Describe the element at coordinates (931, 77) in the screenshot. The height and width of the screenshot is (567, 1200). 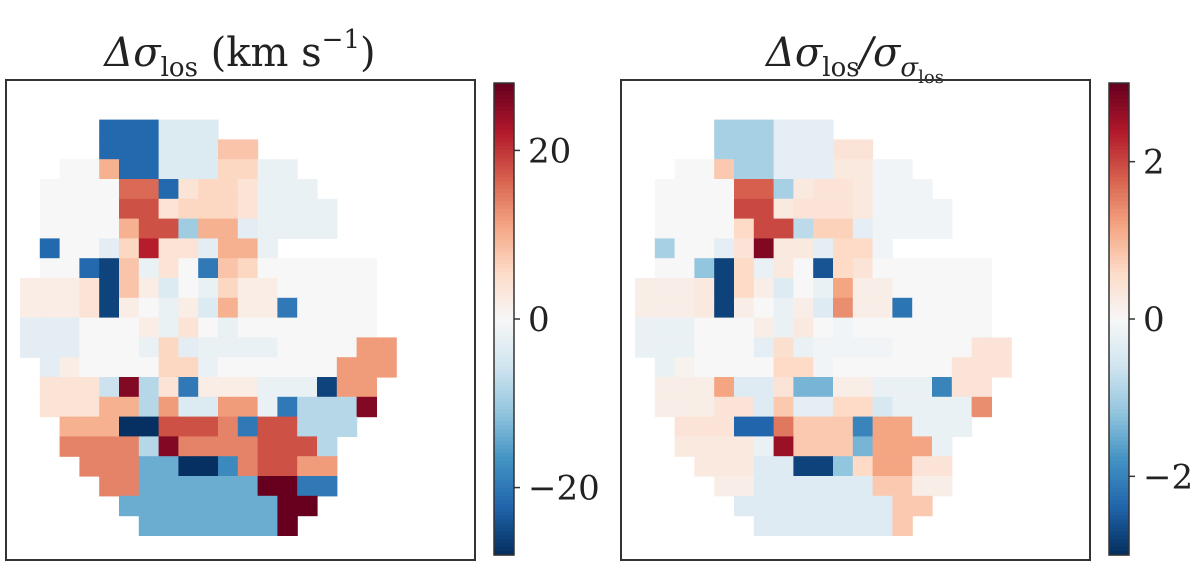
I see `title-right-subsub: los` at that location.